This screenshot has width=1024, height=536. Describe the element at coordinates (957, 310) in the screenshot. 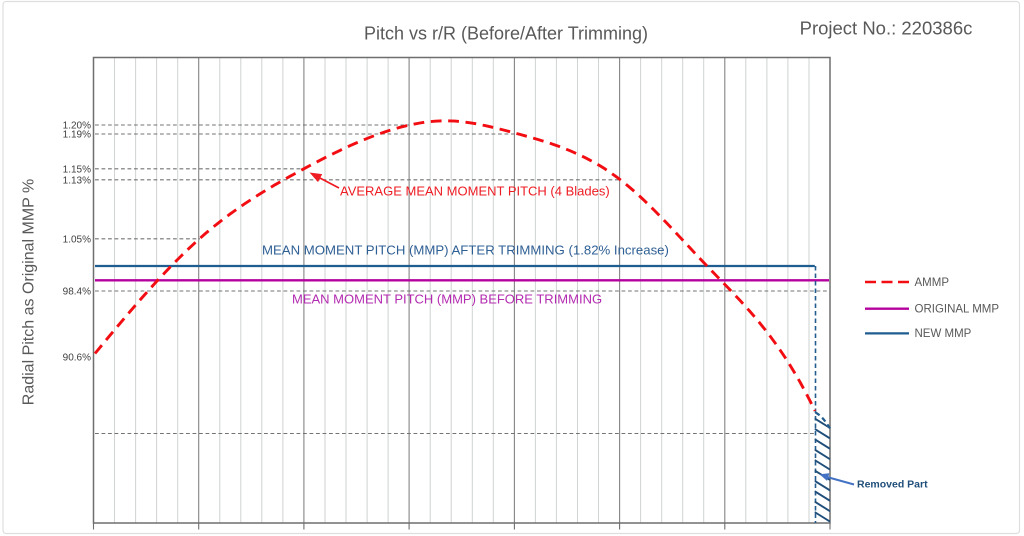

I see `svg-text: ORIGINAL MMP` at that location.